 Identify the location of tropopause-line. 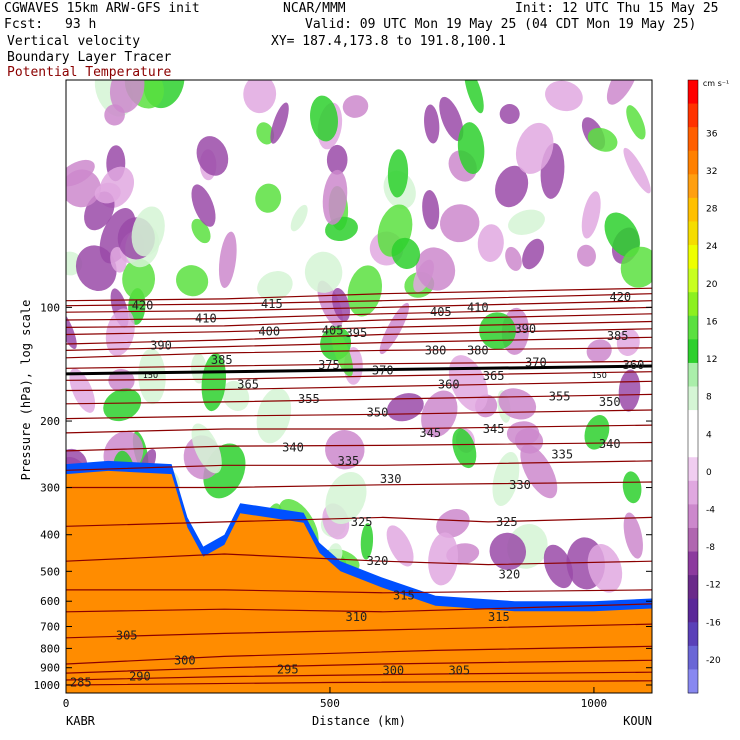
(359, 370).